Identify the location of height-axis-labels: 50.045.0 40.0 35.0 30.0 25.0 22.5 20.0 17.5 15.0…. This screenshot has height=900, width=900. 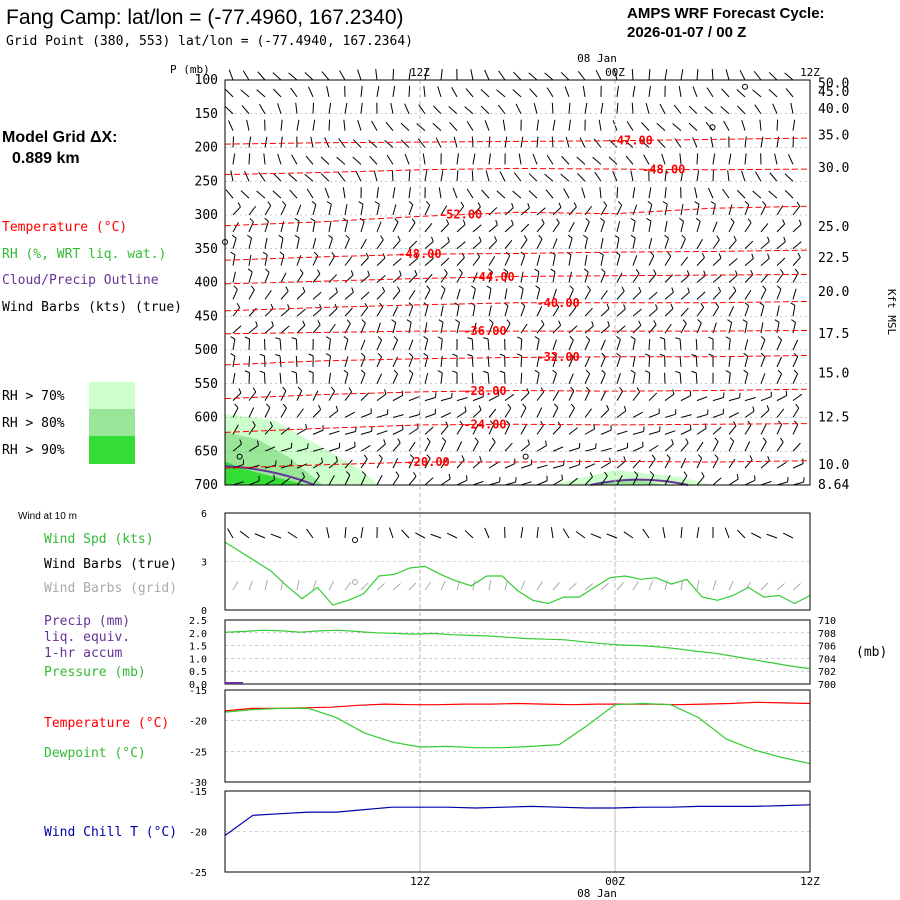
(833, 284).